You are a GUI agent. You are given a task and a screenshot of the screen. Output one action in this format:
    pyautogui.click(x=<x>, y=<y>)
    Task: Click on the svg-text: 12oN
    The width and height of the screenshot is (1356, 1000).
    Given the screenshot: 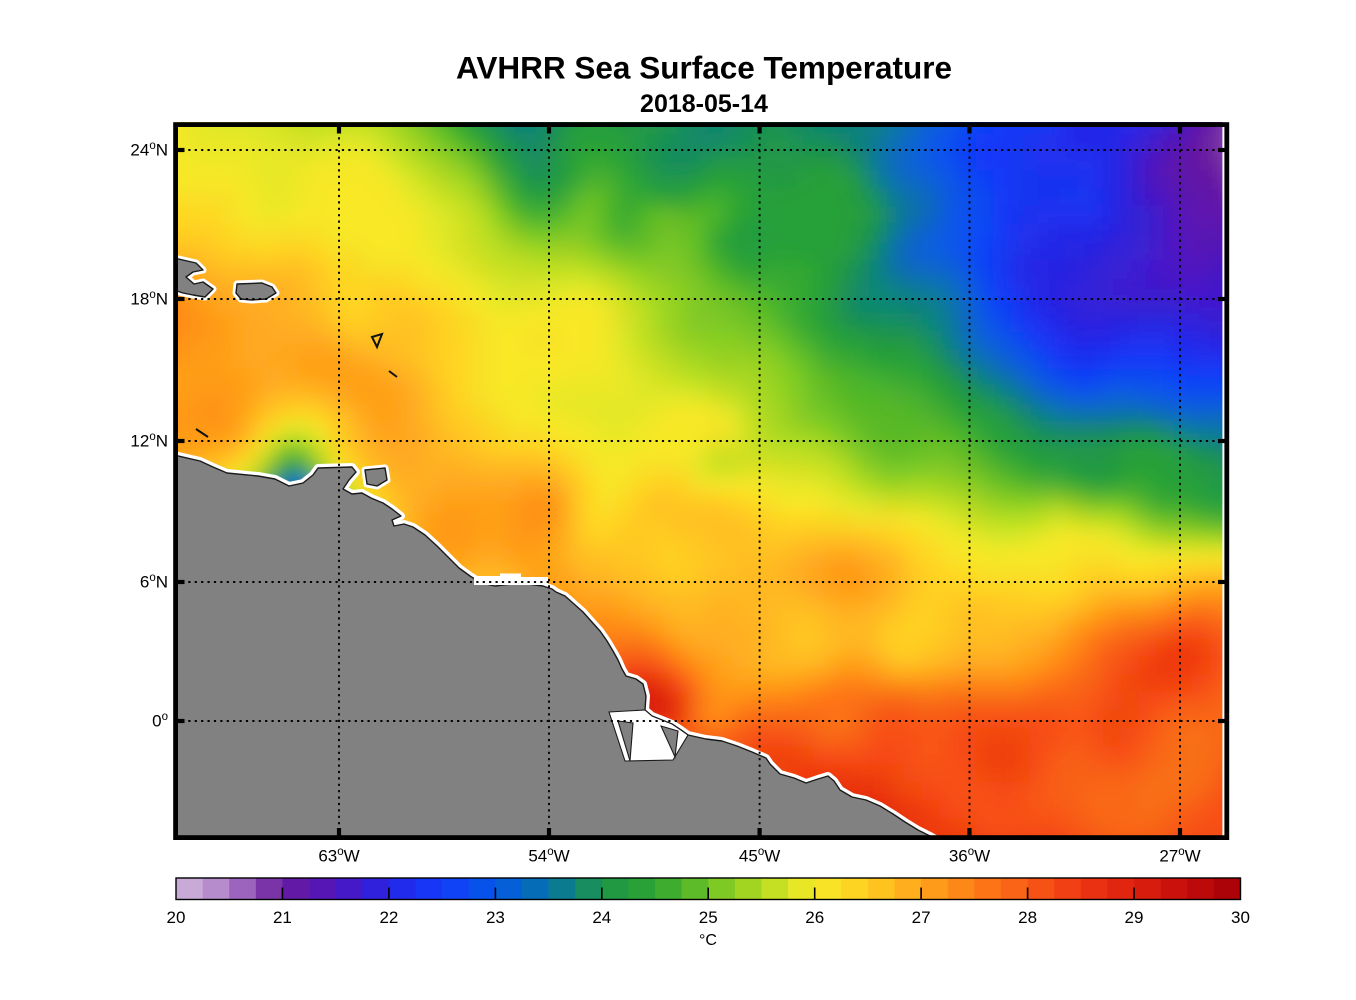 What is the action you would take?
    pyautogui.click(x=149, y=440)
    